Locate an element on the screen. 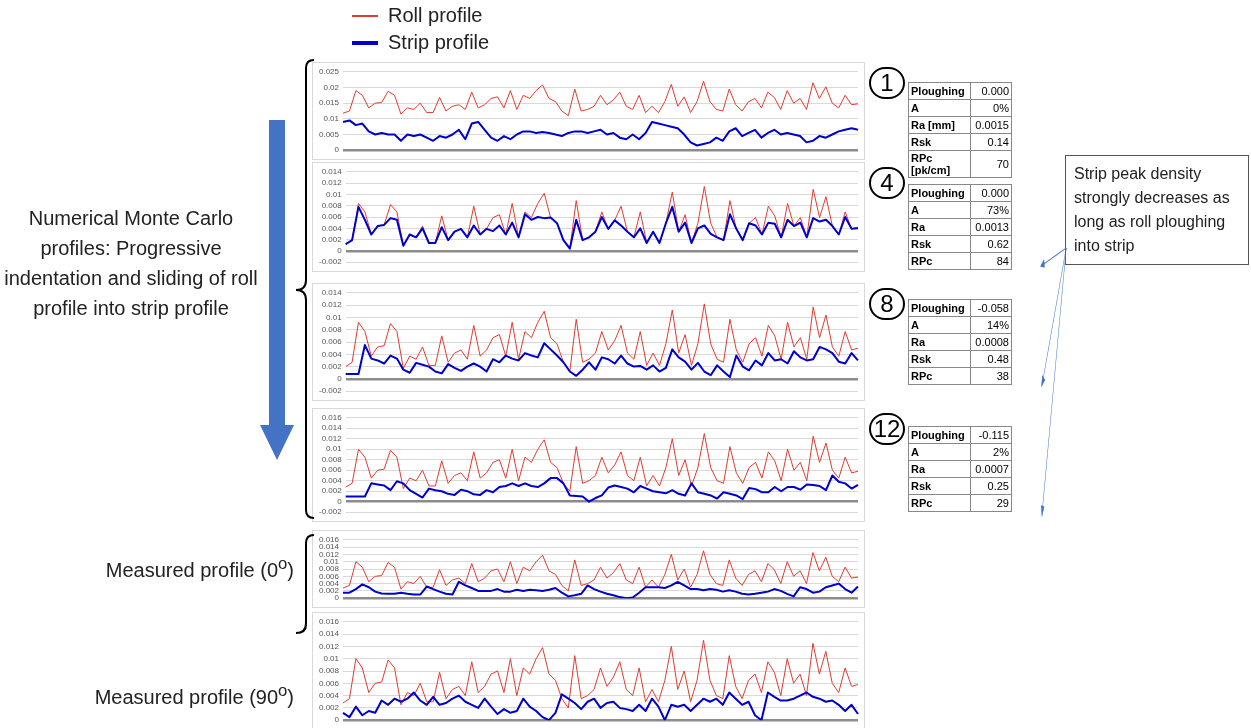 This screenshot has width=1251, height=728. text: 4 is located at coordinates (887, 183).